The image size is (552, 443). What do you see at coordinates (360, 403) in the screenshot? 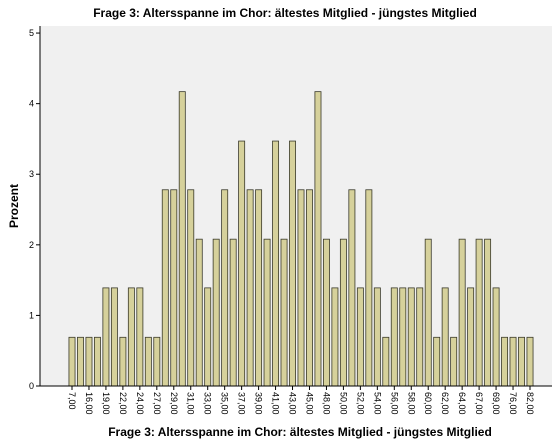
I see `x-tick-label: 52,00` at bounding box center [360, 403].